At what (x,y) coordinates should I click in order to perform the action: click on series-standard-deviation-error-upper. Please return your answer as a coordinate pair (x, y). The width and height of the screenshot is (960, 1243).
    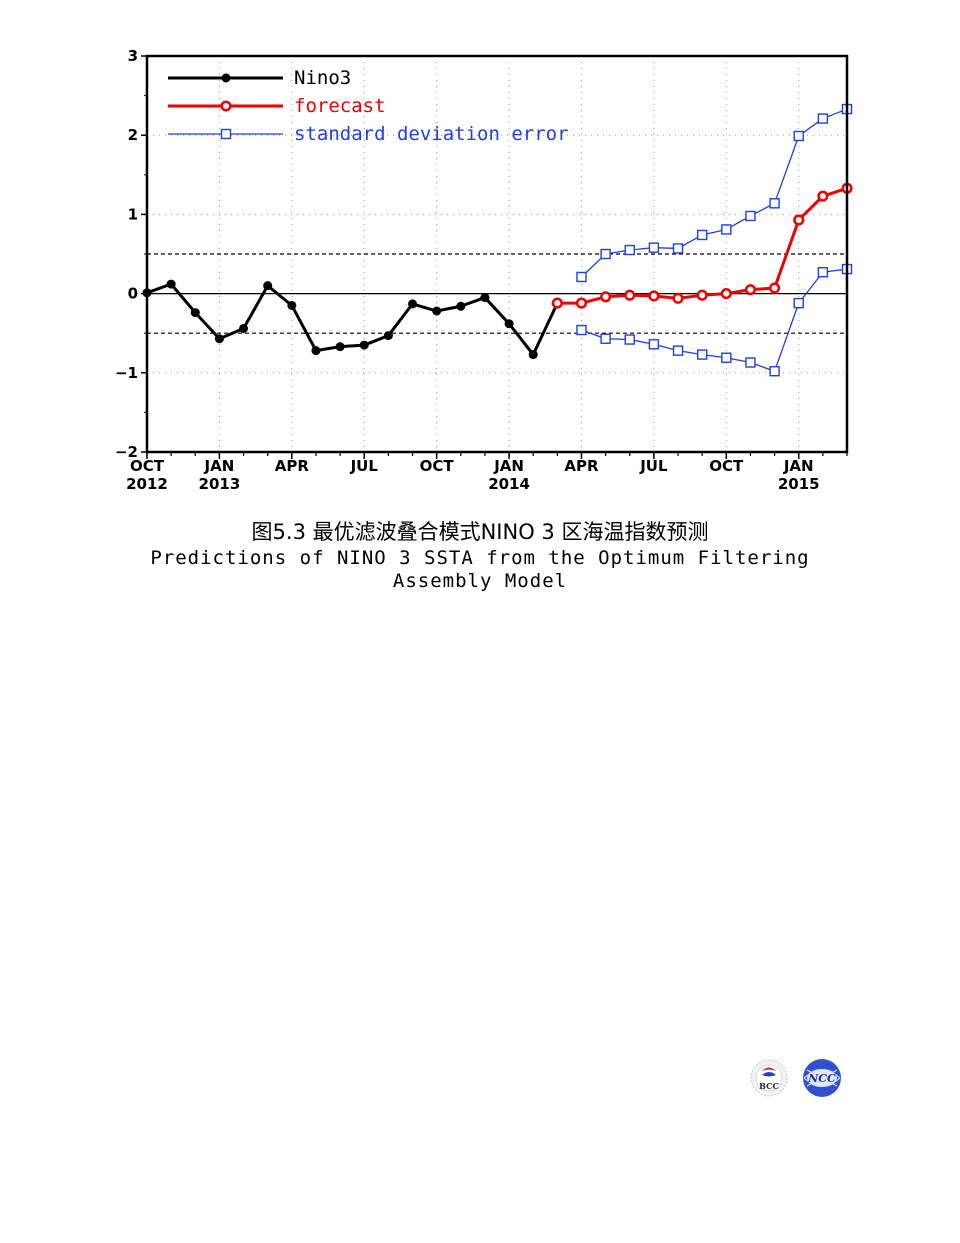
    Looking at the image, I should click on (714, 193).